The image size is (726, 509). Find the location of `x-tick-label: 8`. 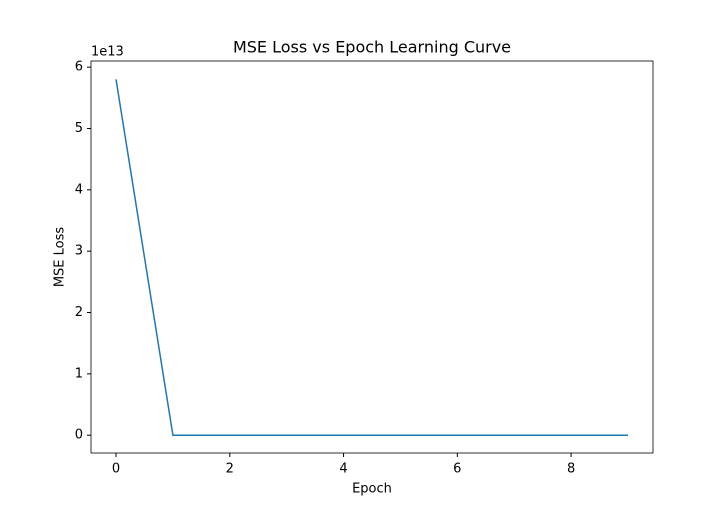

x-tick-label: 8 is located at coordinates (571, 469).